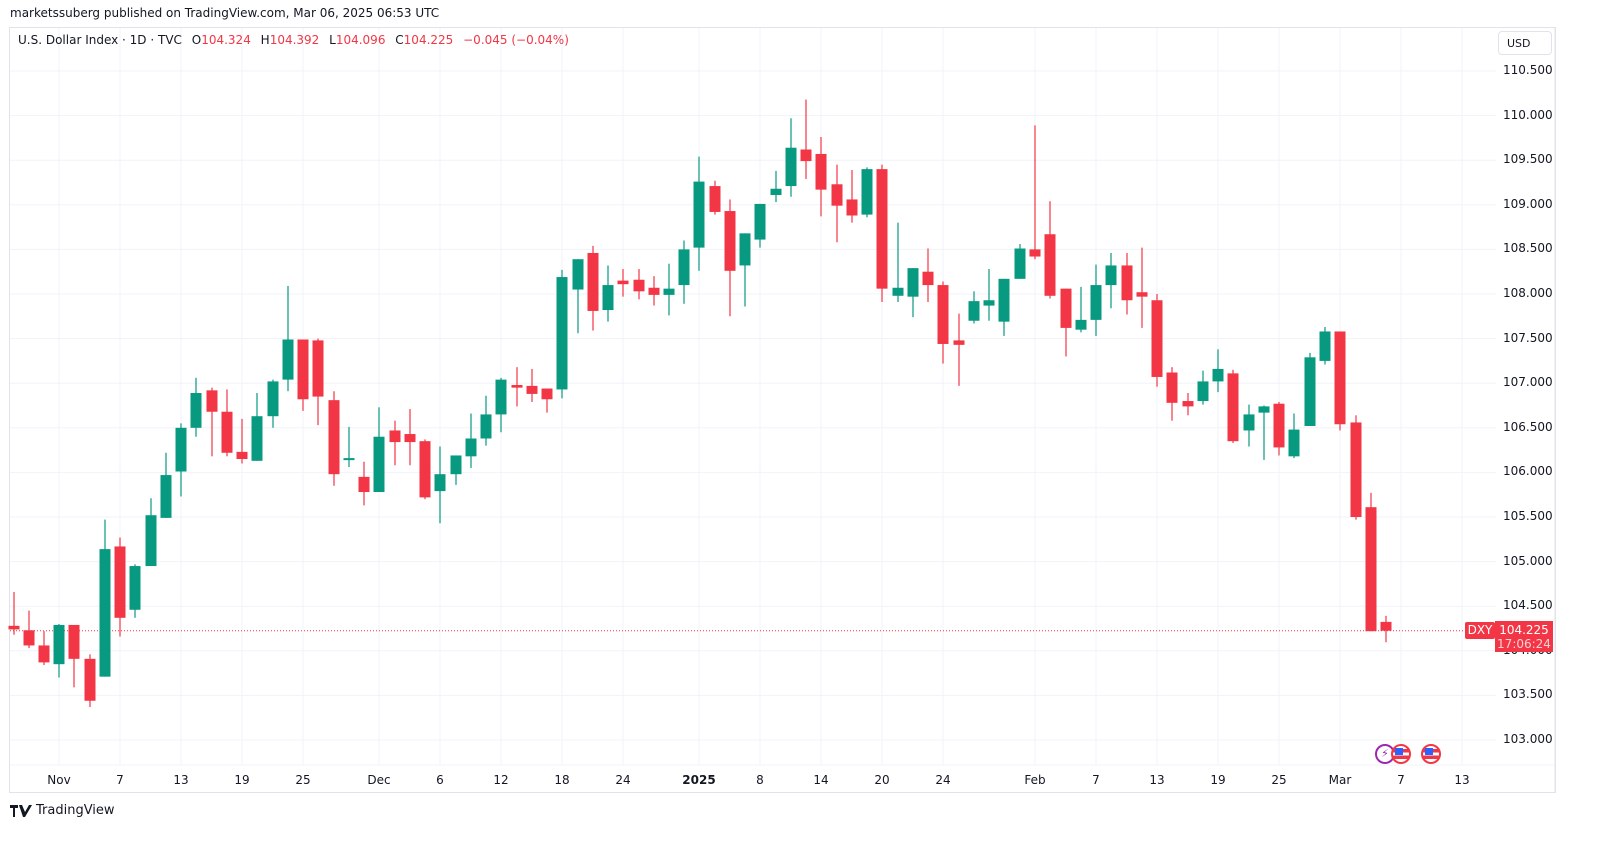  I want to click on y-tick-label: 106.000, so click(1528, 471).